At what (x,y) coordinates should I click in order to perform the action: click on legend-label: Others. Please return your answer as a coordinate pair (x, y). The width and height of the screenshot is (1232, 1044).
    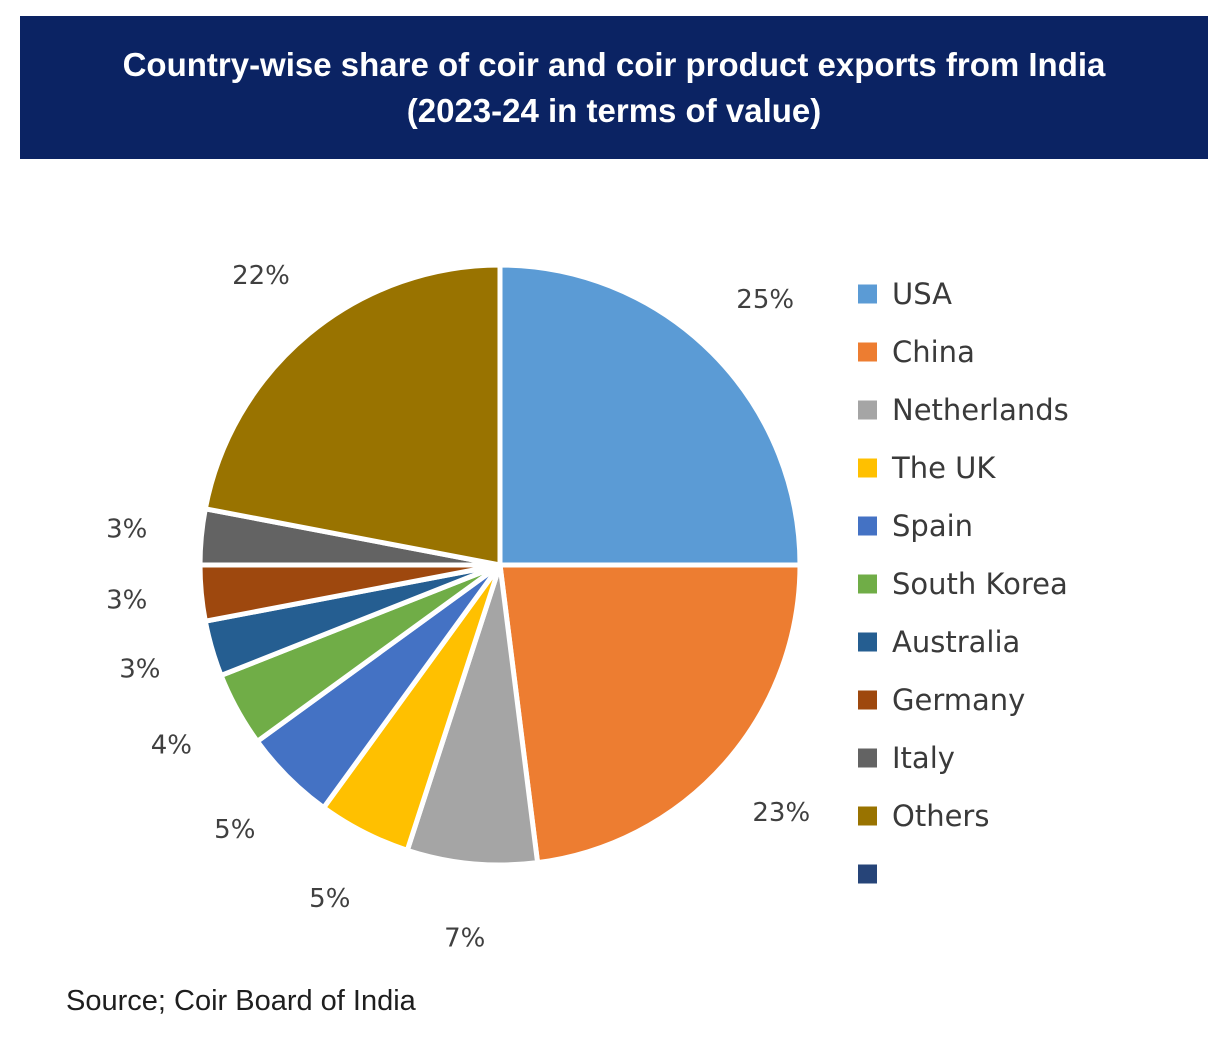
    Looking at the image, I should click on (940, 816).